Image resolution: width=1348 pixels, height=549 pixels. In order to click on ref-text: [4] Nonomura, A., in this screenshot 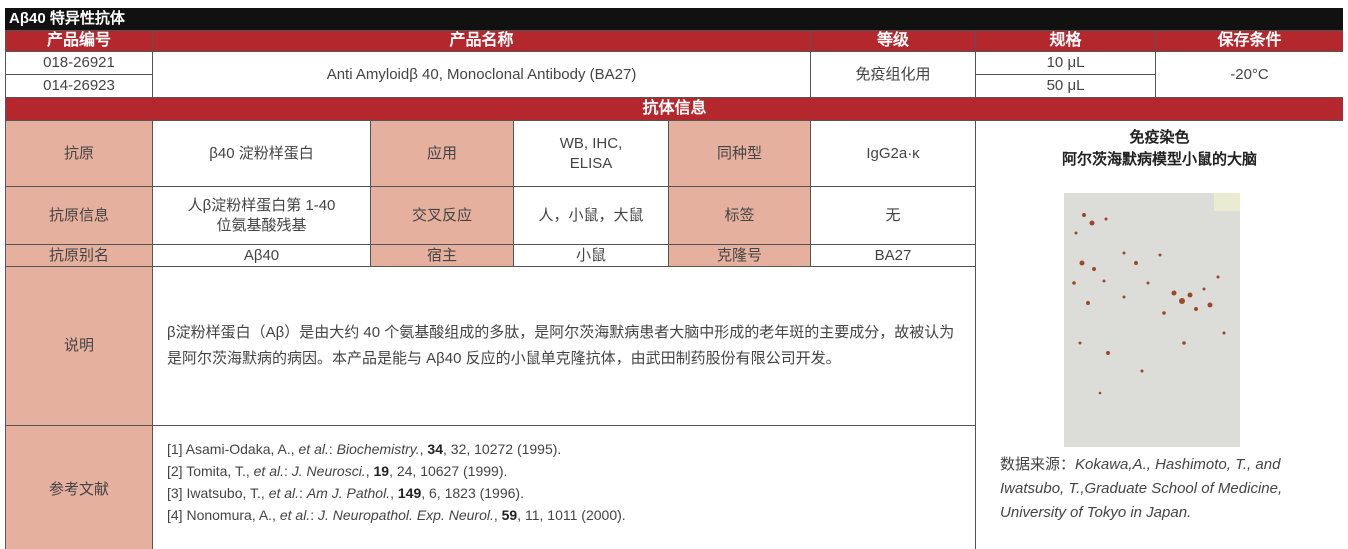, I will do `click(223, 515)`.